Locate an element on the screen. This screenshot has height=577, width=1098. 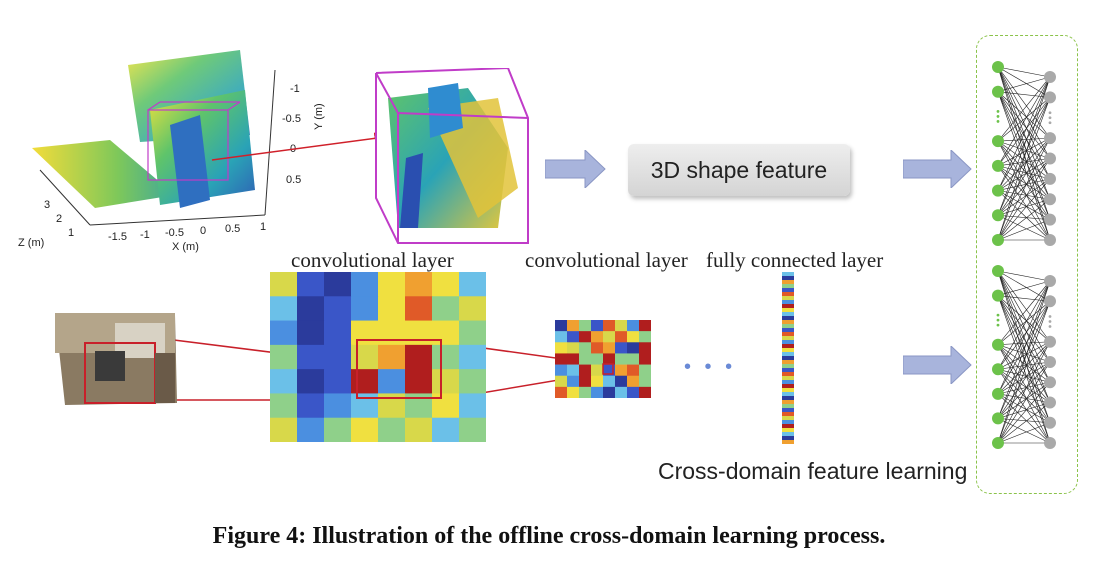
x-tick: -1.5 is located at coordinates (117, 237).